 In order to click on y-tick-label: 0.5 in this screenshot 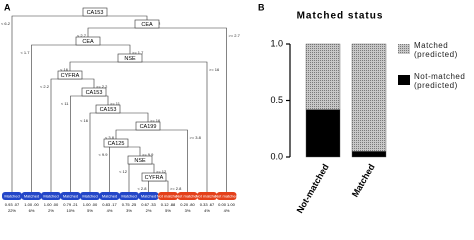, I will do `click(276, 100)`.